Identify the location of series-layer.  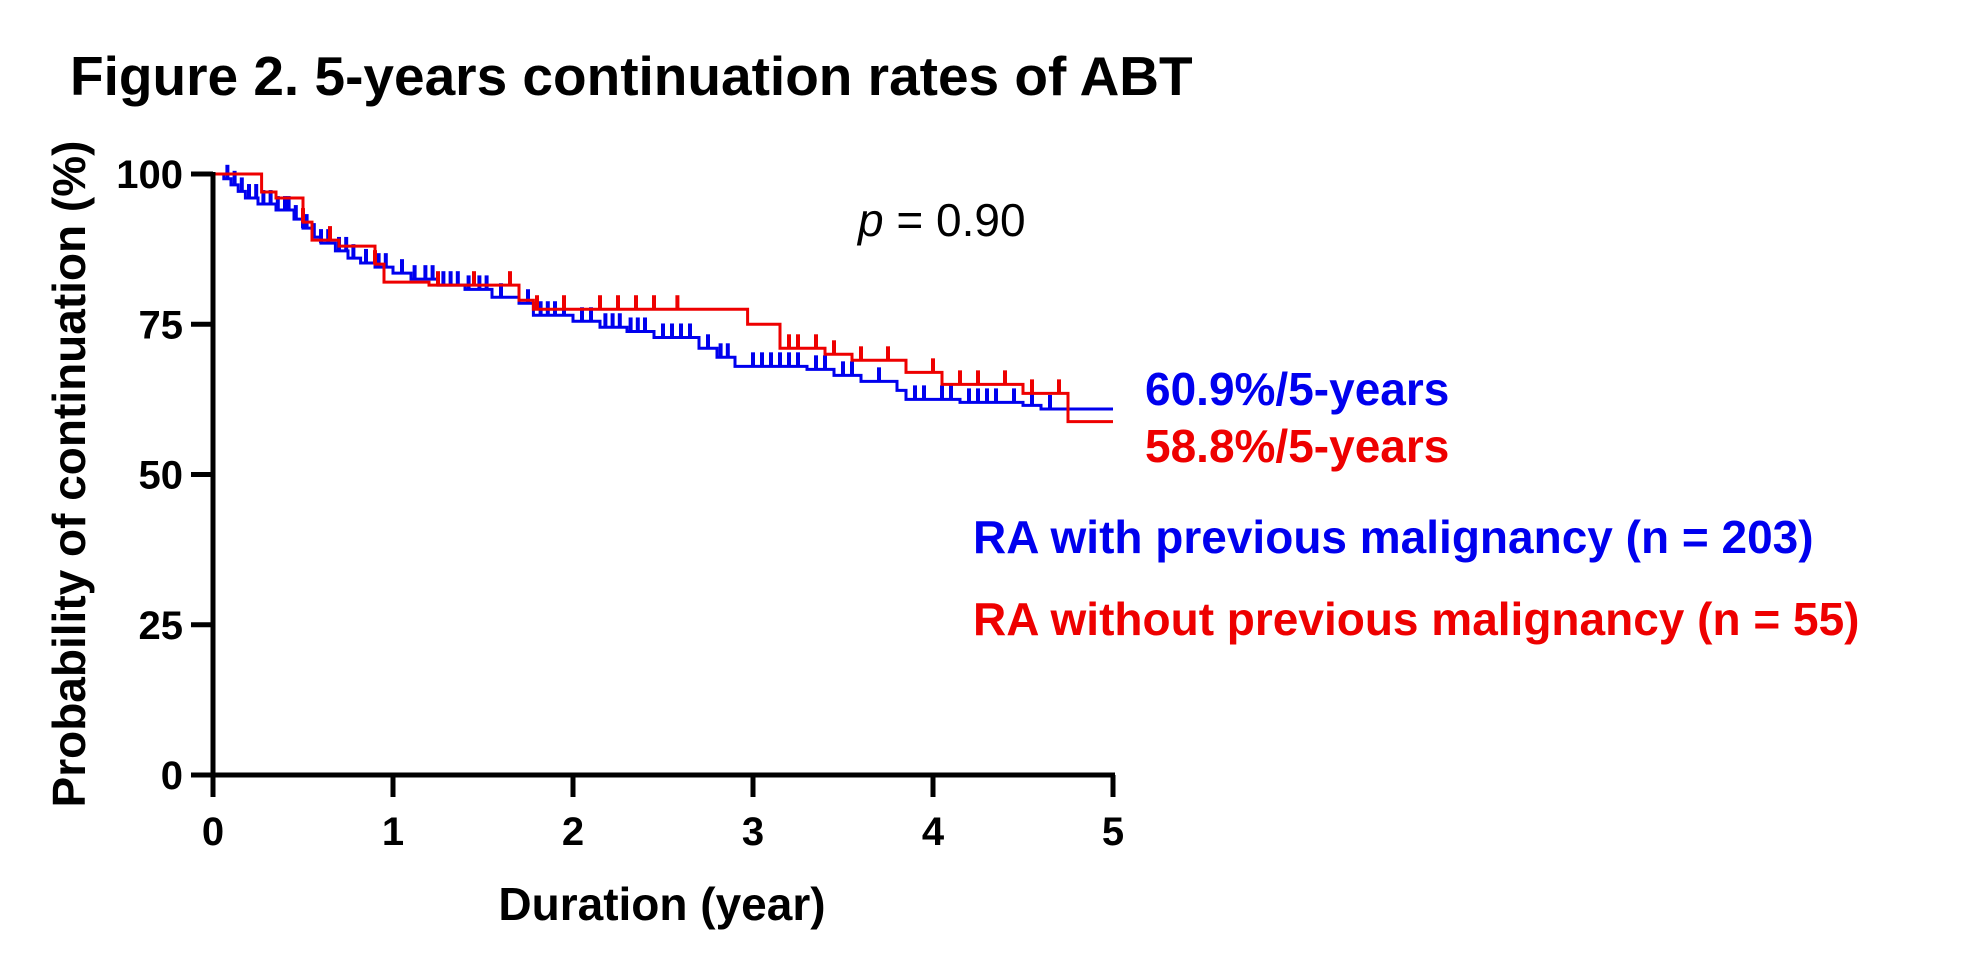
(663, 294).